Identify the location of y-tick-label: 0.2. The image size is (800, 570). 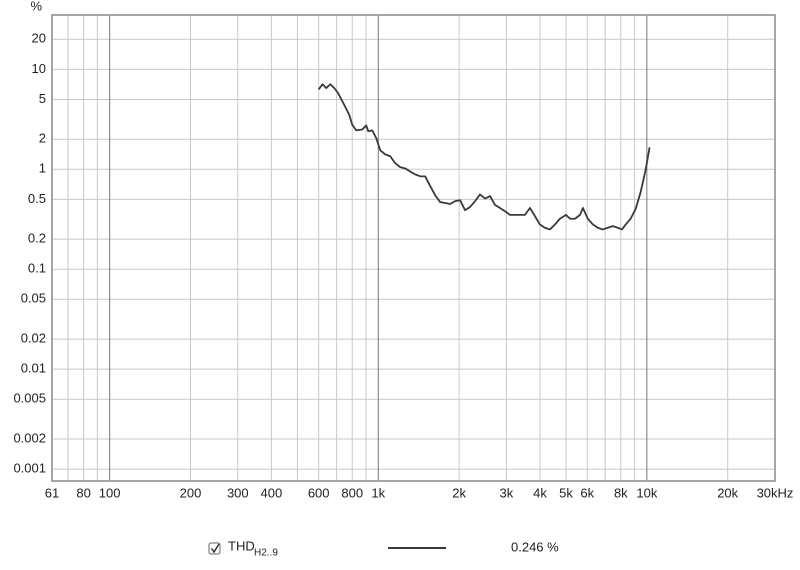
(37, 238).